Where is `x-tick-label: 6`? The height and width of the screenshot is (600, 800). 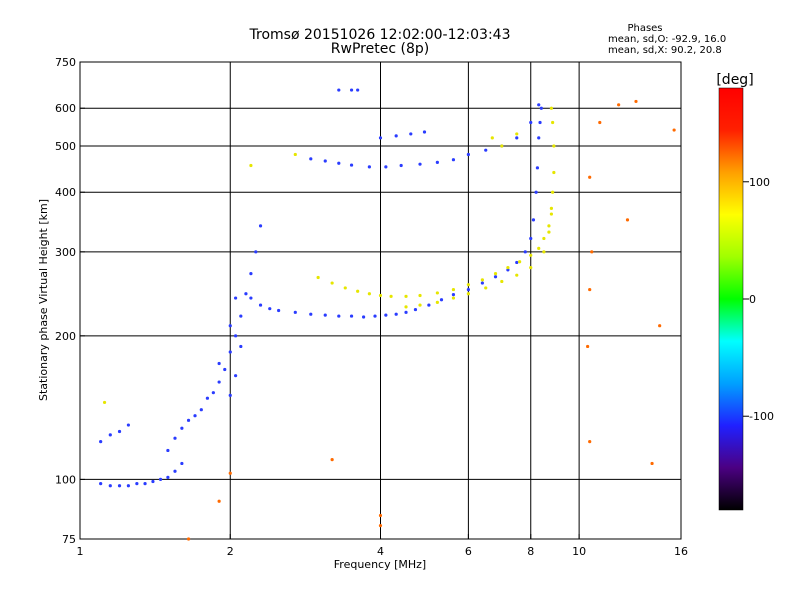 x-tick-label: 6 is located at coordinates (468, 551).